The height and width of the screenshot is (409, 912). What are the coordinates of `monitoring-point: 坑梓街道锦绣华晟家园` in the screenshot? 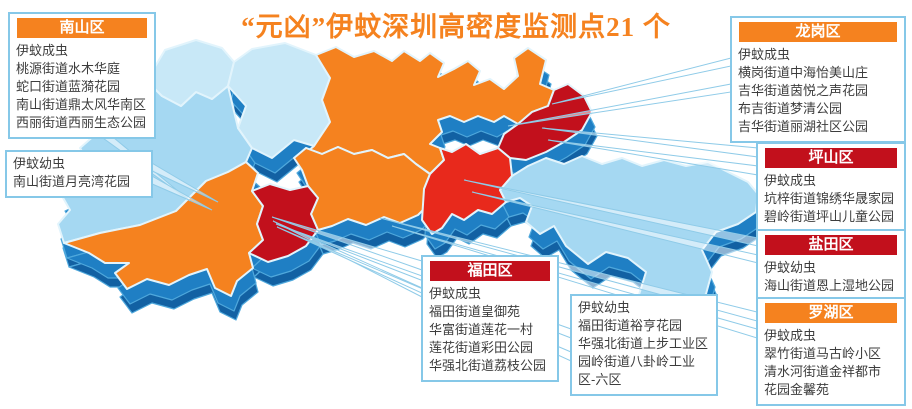 It's located at (829, 198).